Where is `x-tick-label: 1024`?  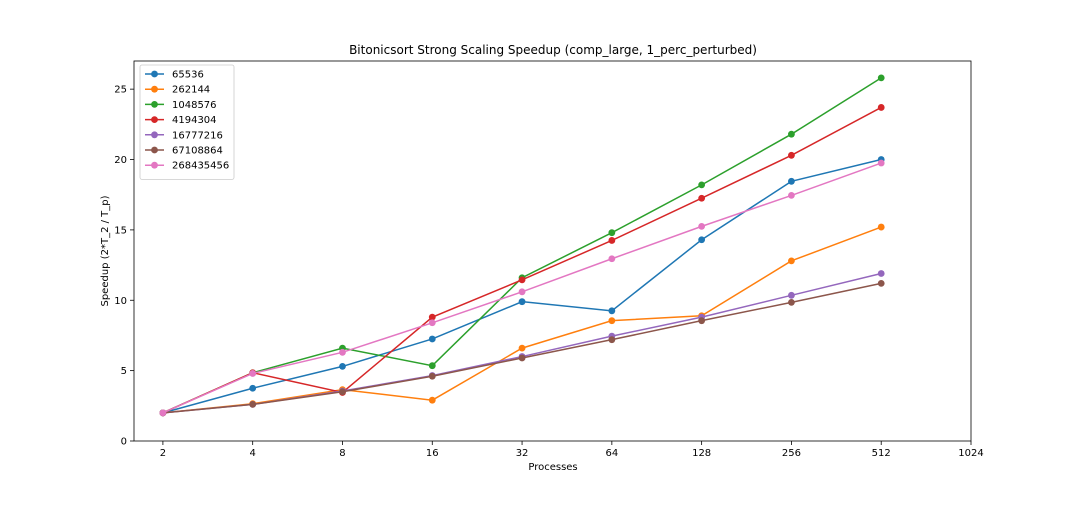 x-tick-label: 1024 is located at coordinates (970, 453).